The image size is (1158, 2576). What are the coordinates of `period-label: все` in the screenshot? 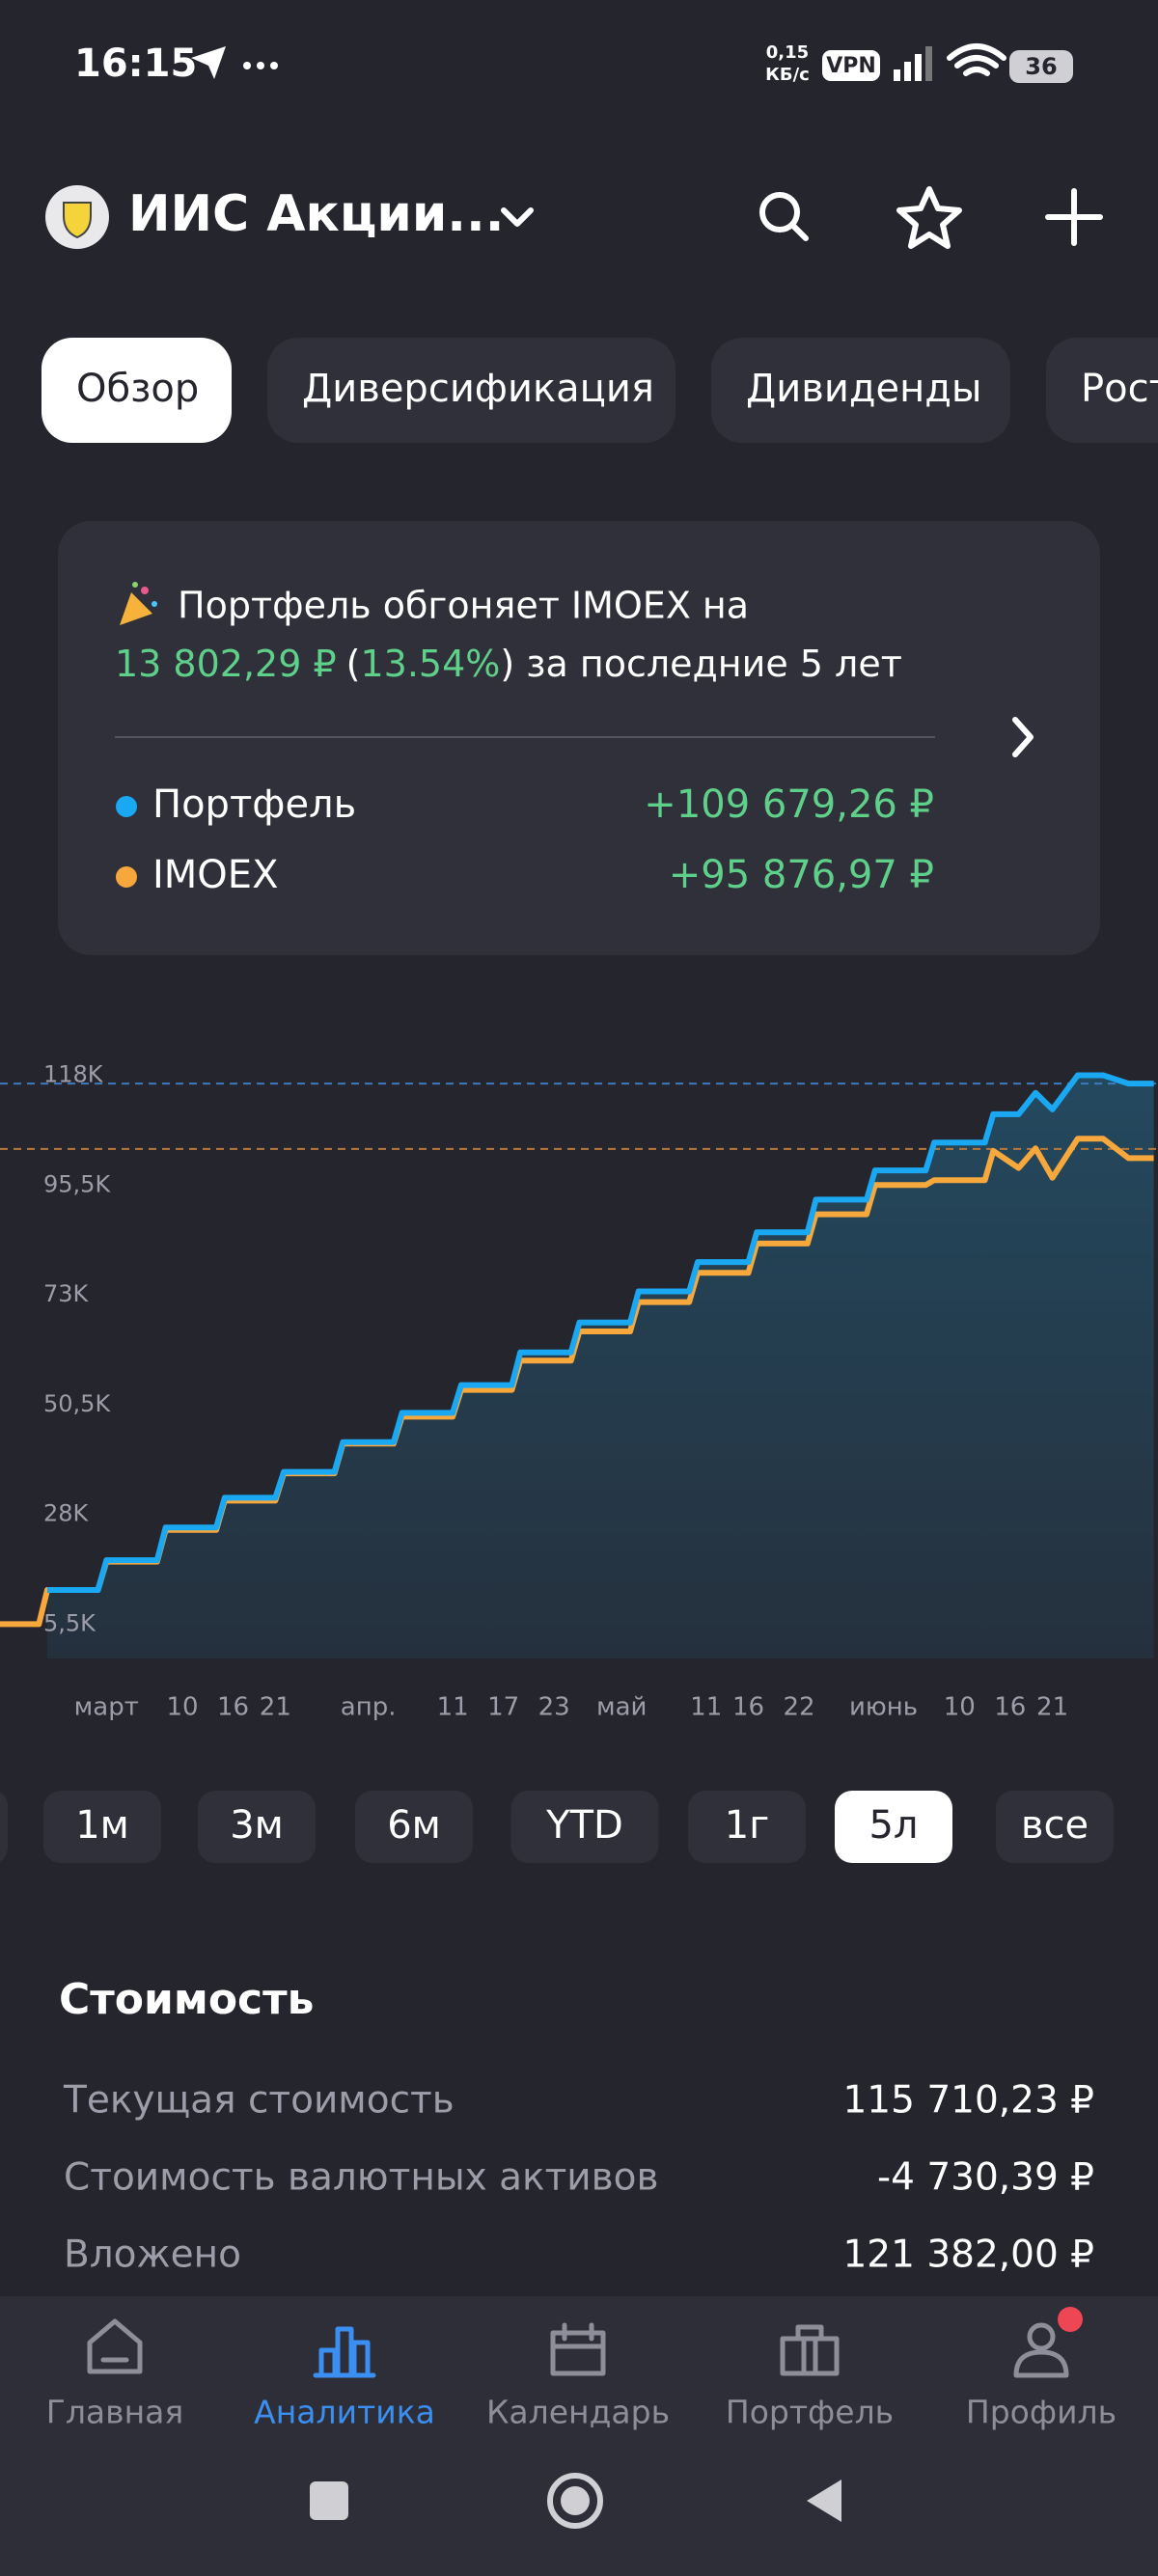 It's located at (1055, 1826).